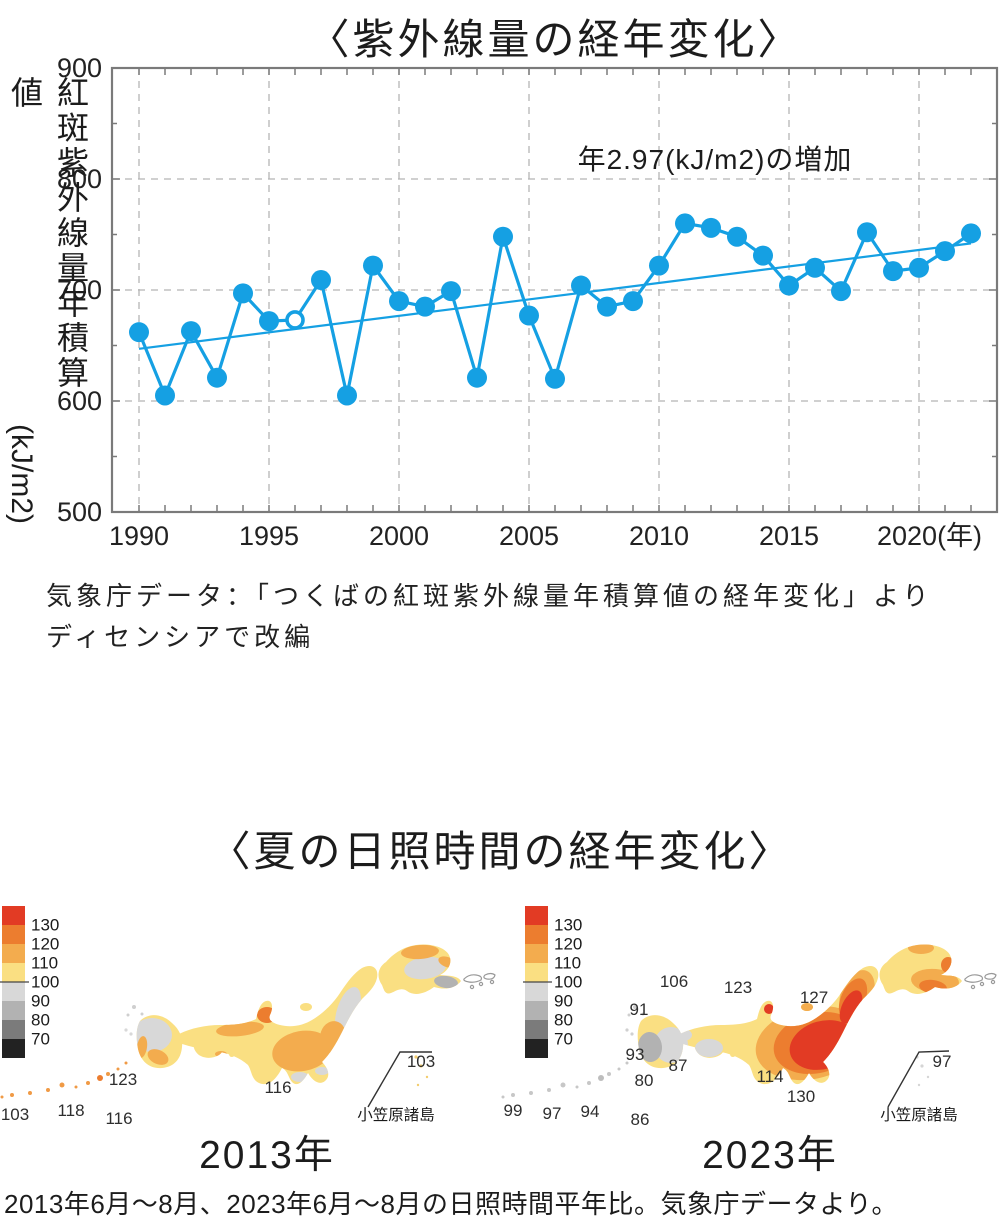 Image resolution: width=1002 pixels, height=1225 pixels. Describe the element at coordinates (529, 315) in the screenshot. I see `data-point-2005` at that location.